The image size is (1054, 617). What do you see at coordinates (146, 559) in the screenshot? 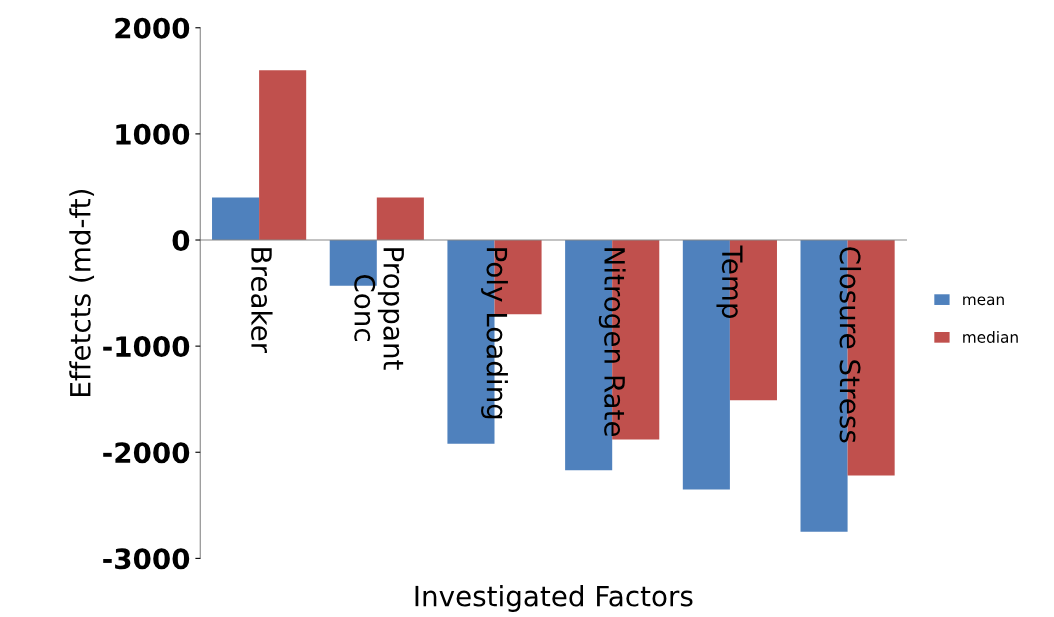
I see `y-tick-label: -3000` at bounding box center [146, 559].